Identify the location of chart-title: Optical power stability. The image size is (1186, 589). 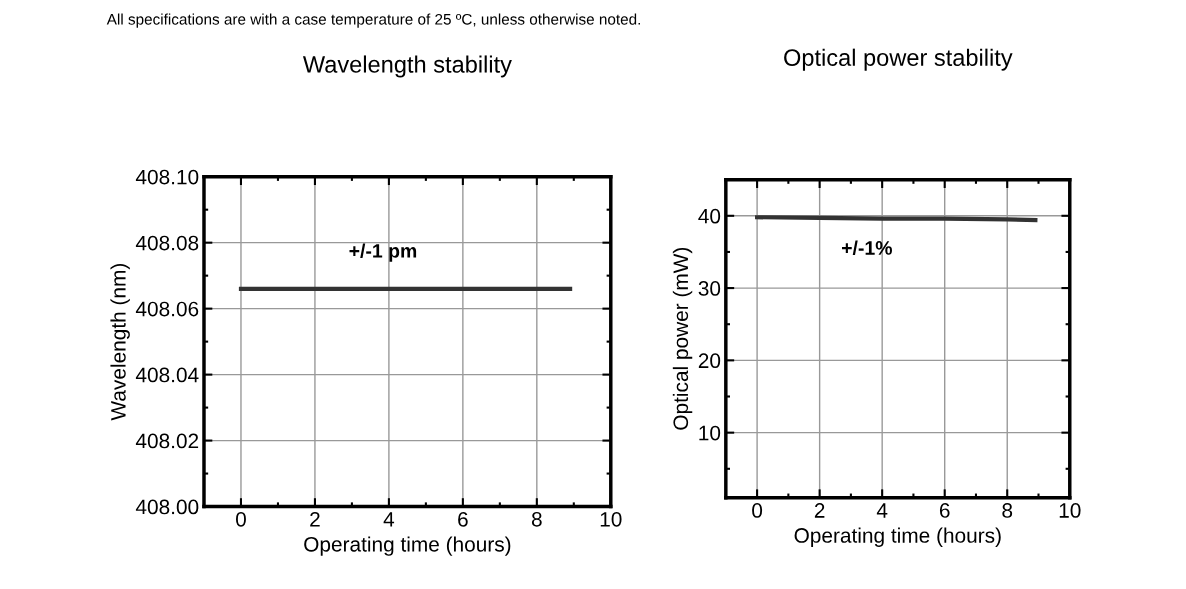
(898, 59).